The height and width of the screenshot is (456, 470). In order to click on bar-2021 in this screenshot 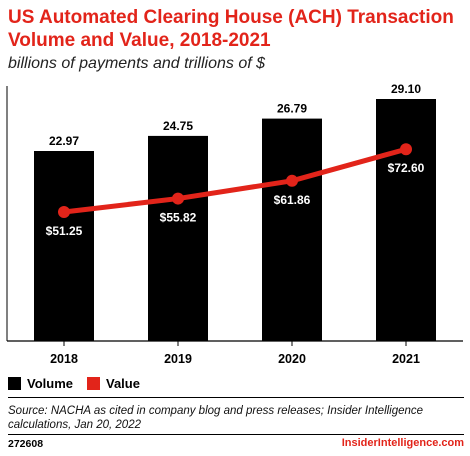, I will do `click(406, 220)`.